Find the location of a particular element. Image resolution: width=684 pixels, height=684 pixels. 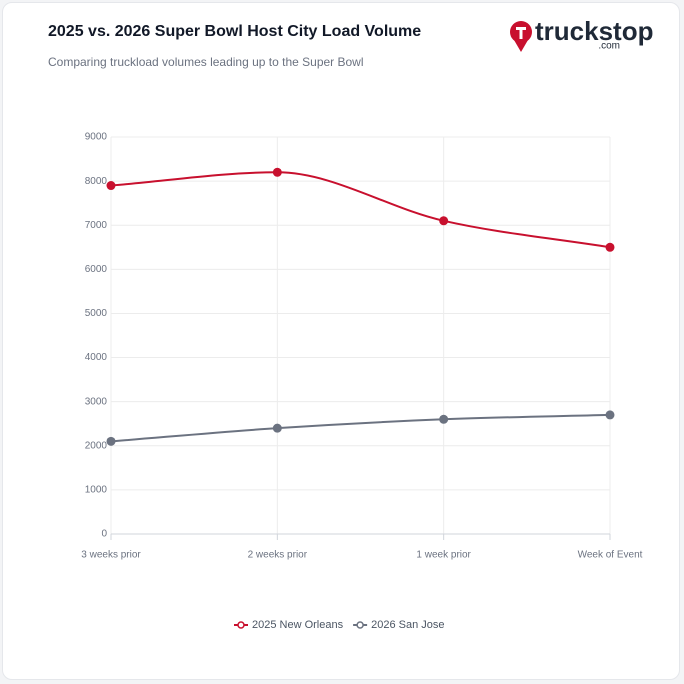

logo-icon-pin is located at coordinates (521, 46).